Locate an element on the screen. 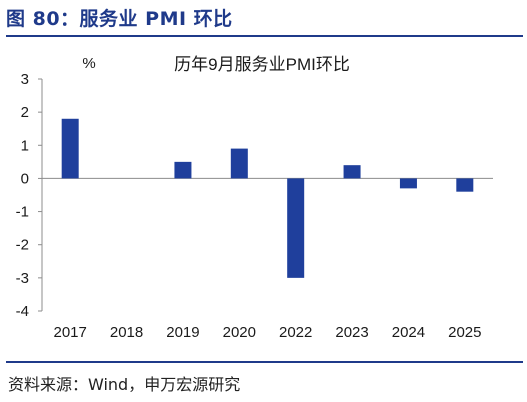  x-tick-label: 2019 is located at coordinates (182, 332).